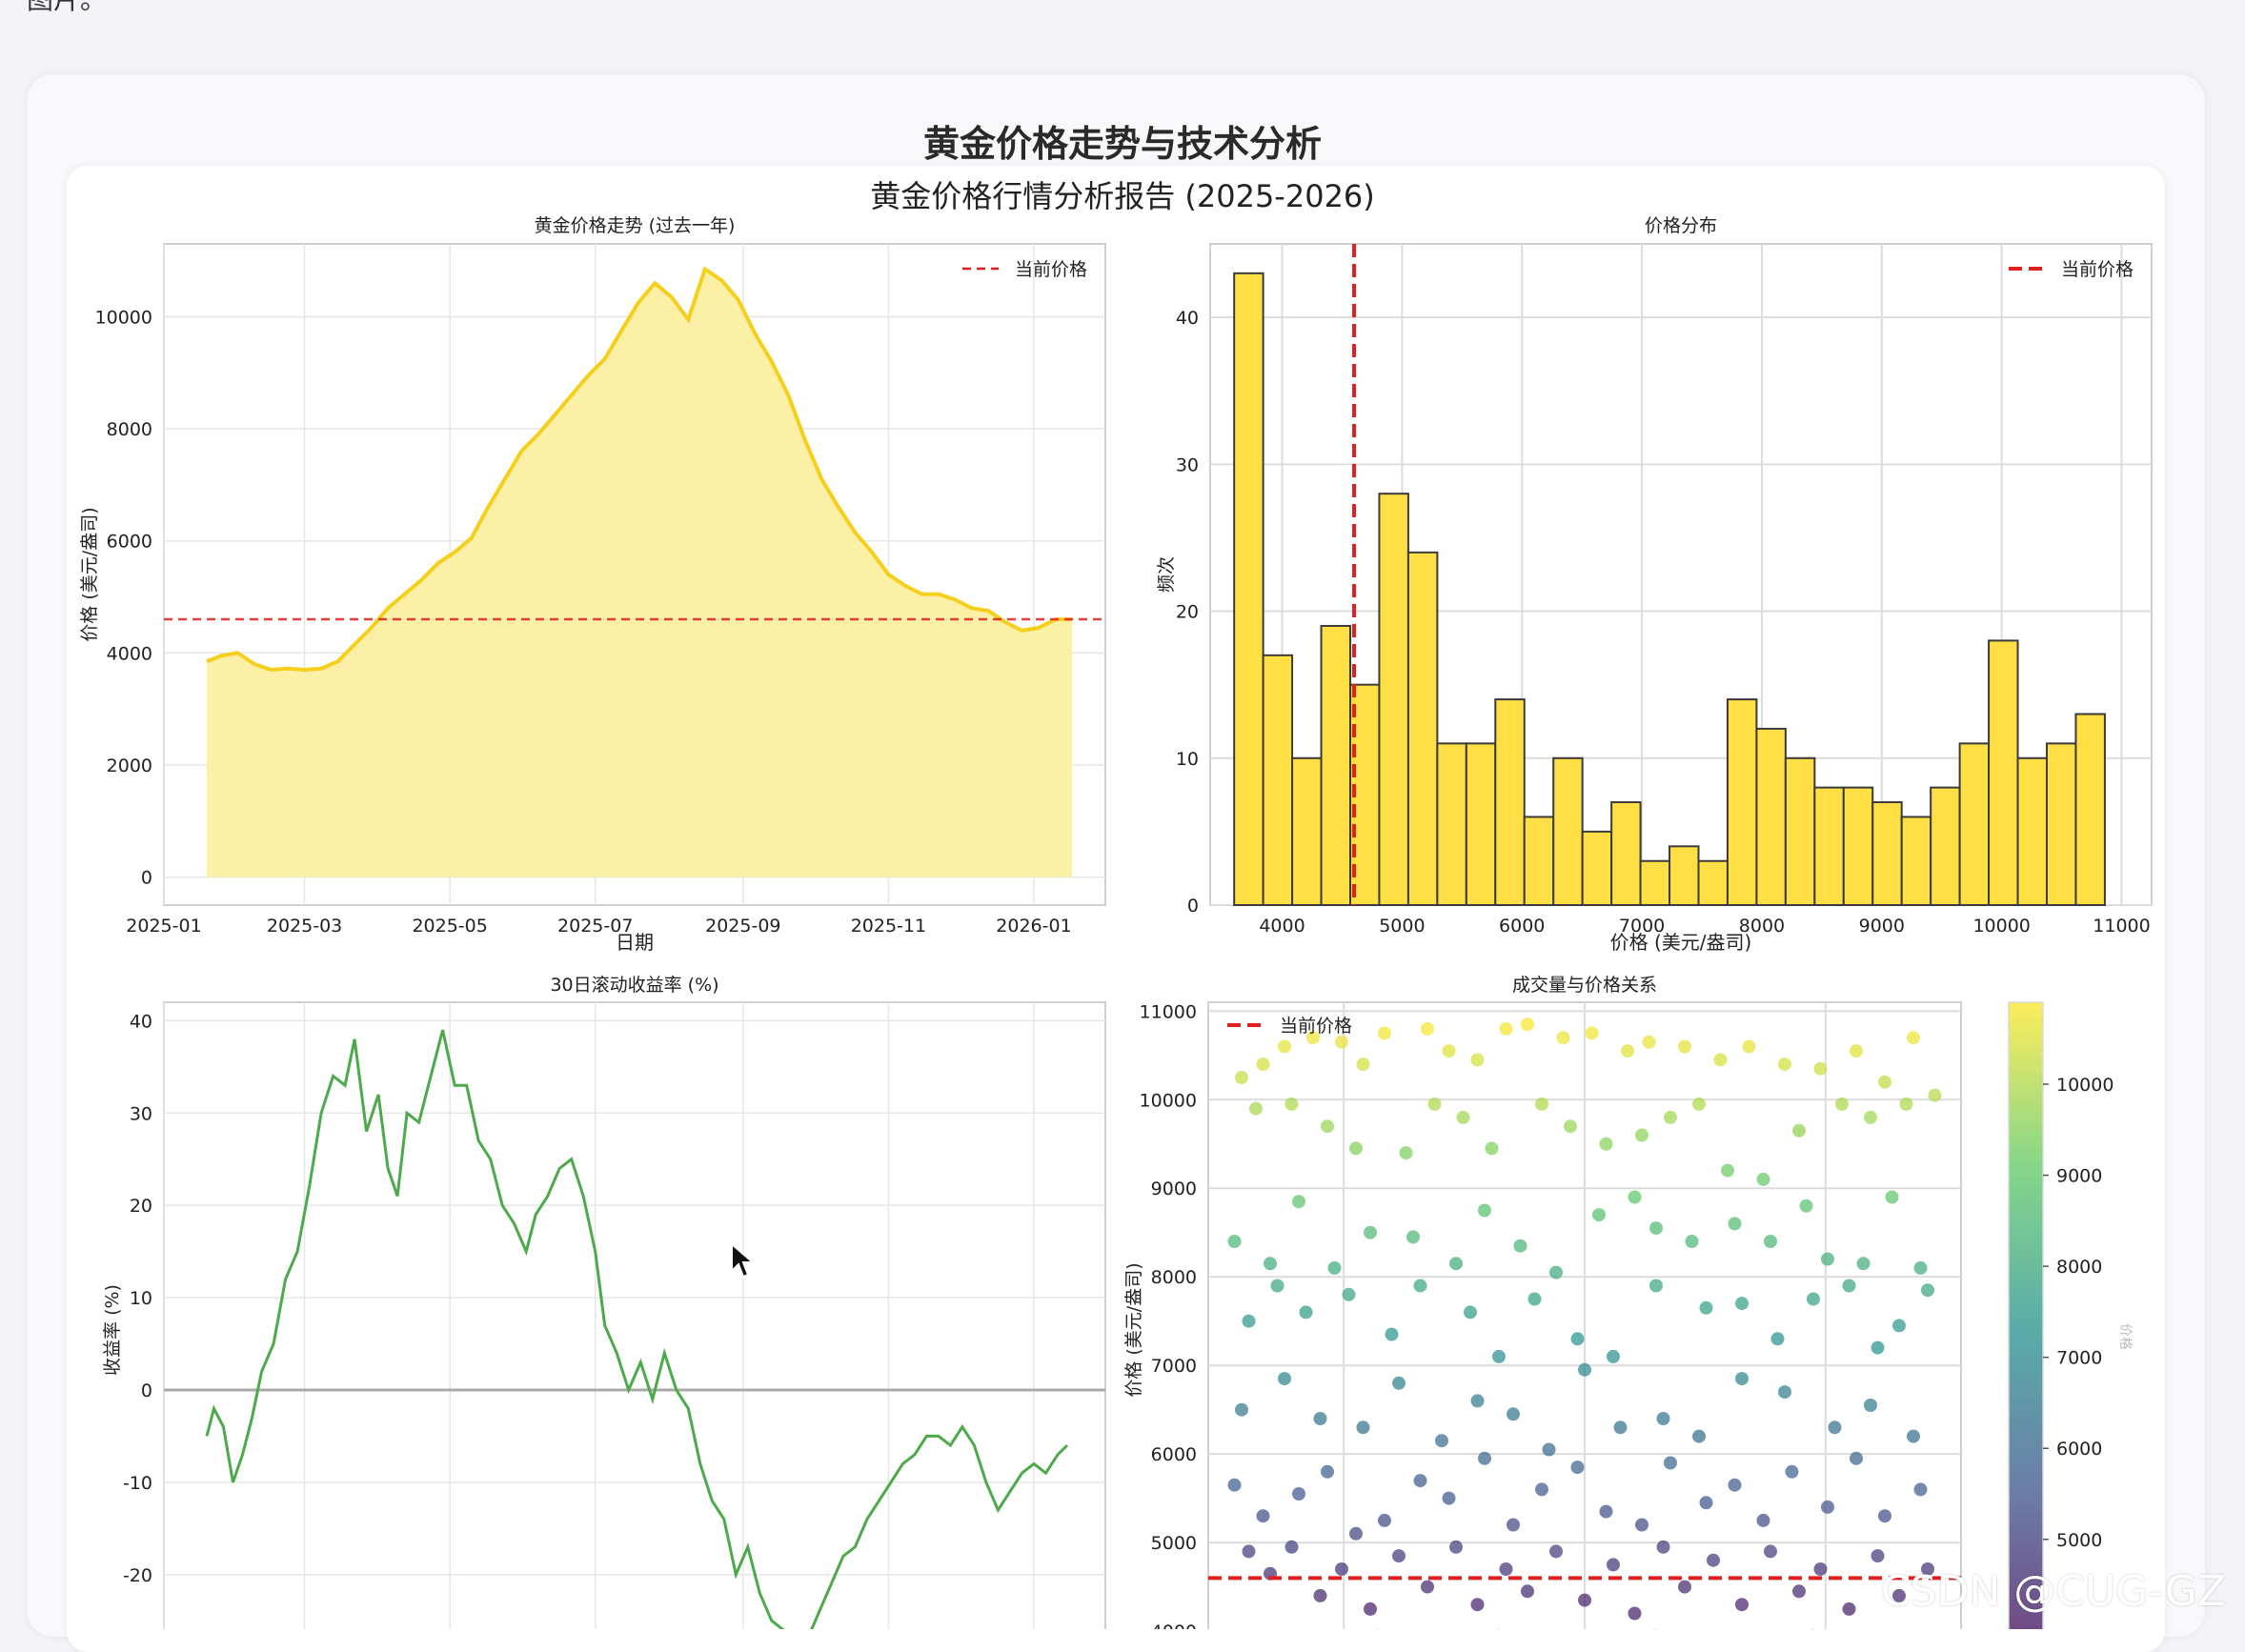 This screenshot has height=1652, width=2245. What do you see at coordinates (2026, 1315) in the screenshot?
I see `colorbar` at bounding box center [2026, 1315].